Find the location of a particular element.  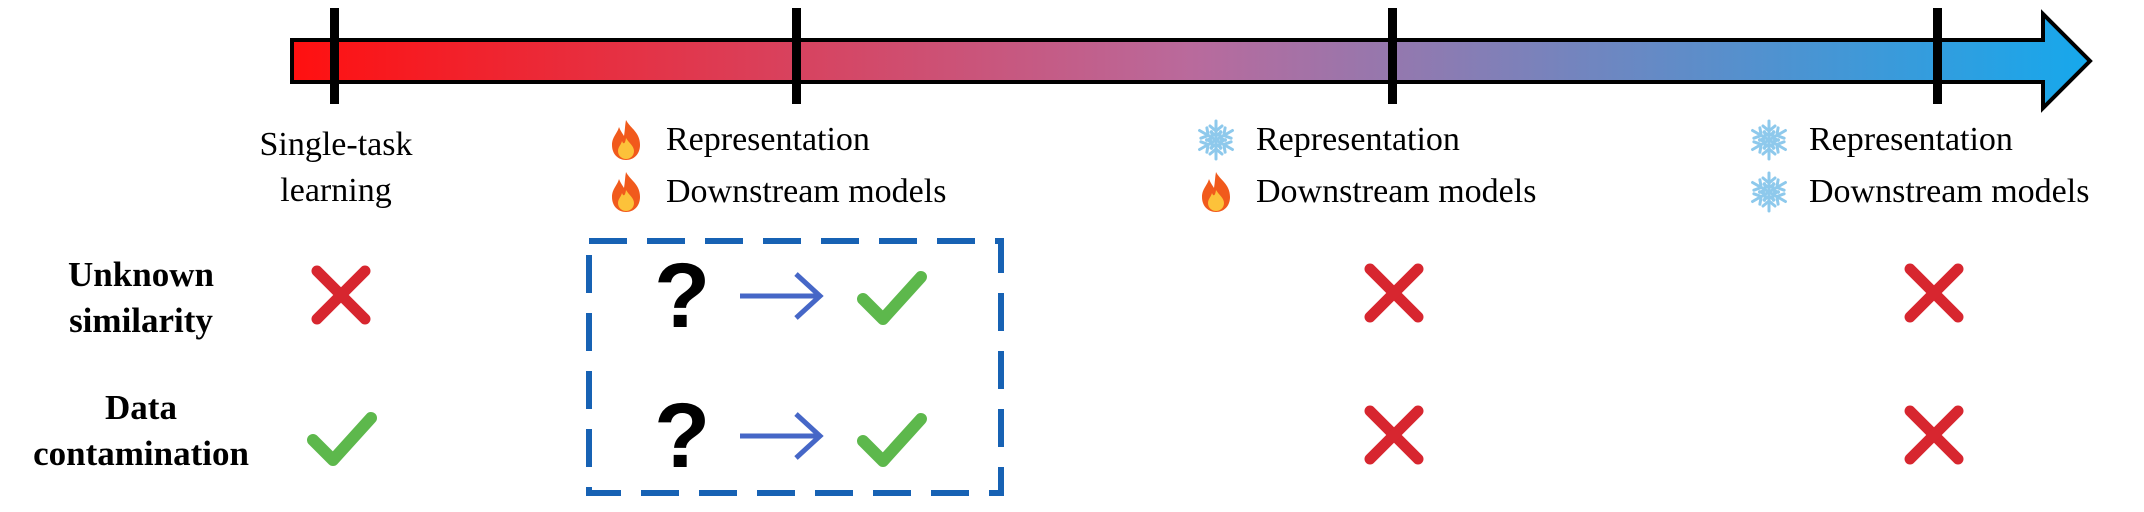

stage-3-row-1: Representation is located at coordinates (1880, 140).